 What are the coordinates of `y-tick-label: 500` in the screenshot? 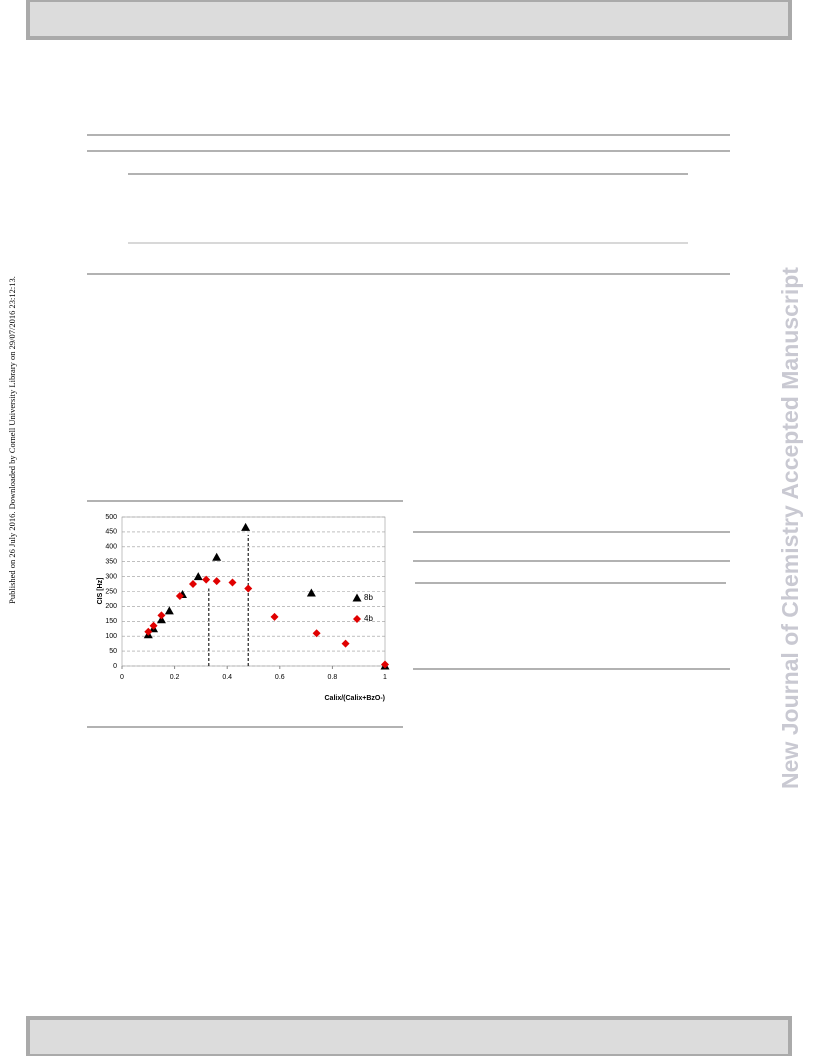 It's located at (111, 517).